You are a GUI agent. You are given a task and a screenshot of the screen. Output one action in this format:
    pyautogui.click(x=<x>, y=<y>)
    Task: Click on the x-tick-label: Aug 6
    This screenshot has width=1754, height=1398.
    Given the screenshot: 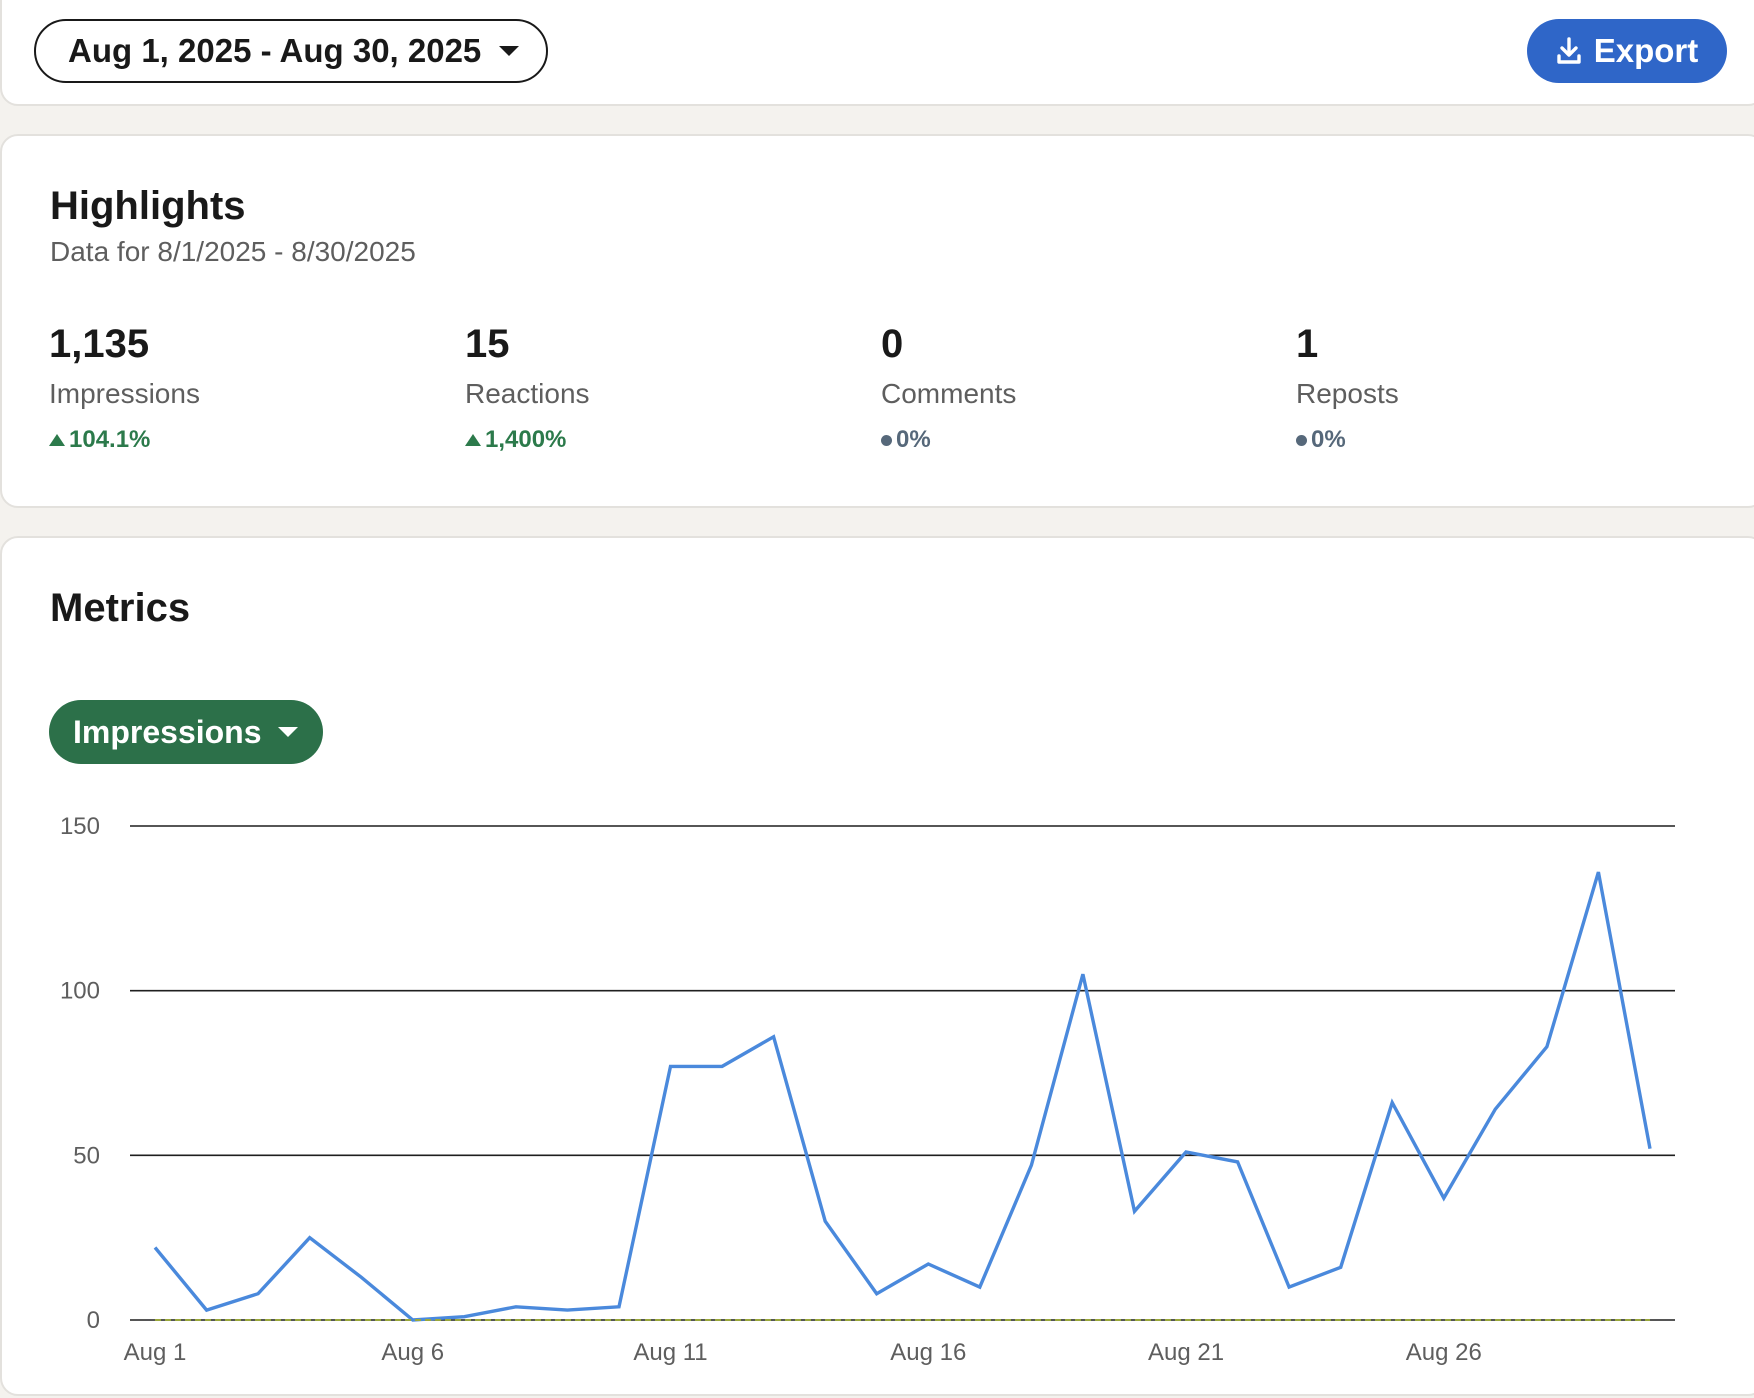 What is the action you would take?
    pyautogui.click(x=412, y=1352)
    